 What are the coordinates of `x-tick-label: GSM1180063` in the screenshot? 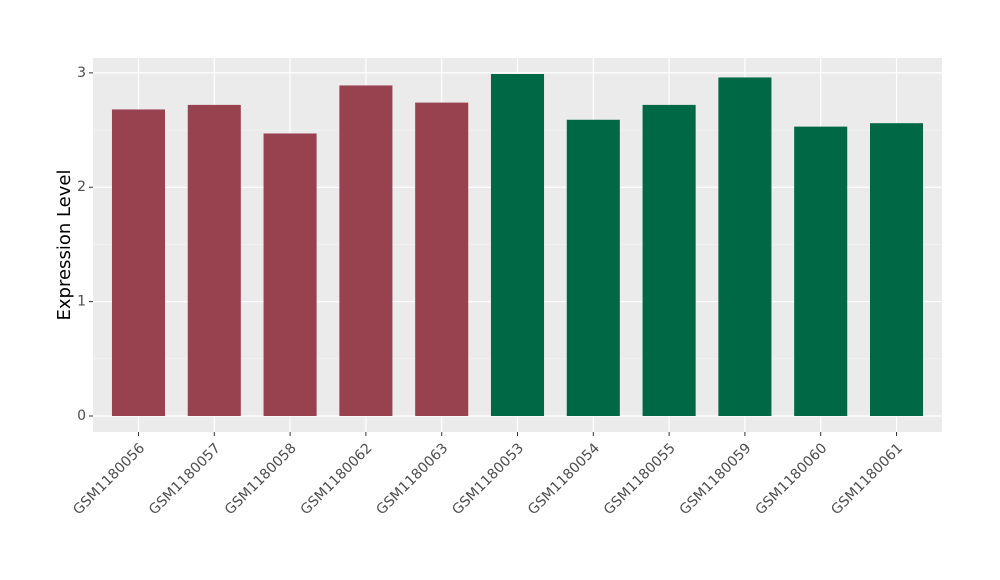 It's located at (412, 479).